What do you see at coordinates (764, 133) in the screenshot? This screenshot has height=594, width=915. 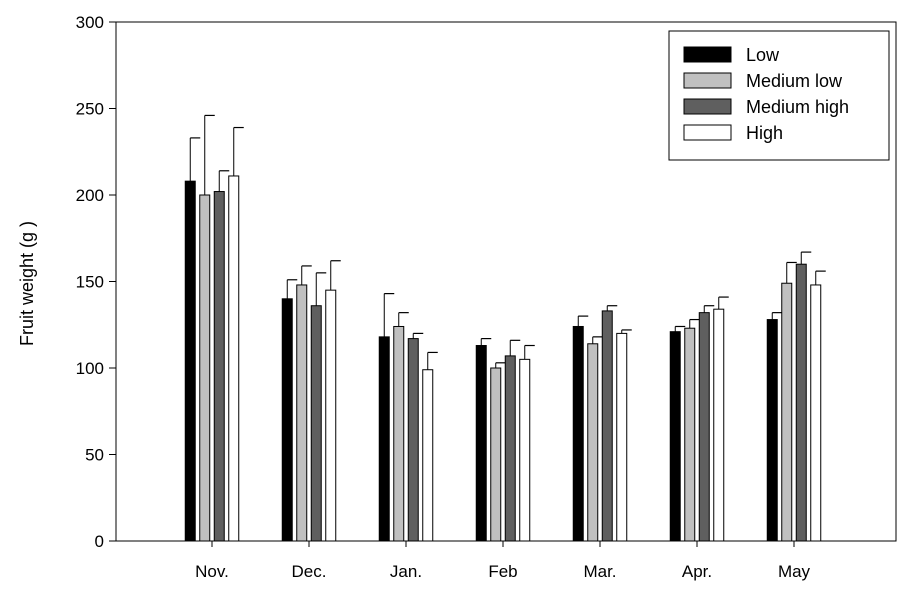 I see `legend-label: High` at bounding box center [764, 133].